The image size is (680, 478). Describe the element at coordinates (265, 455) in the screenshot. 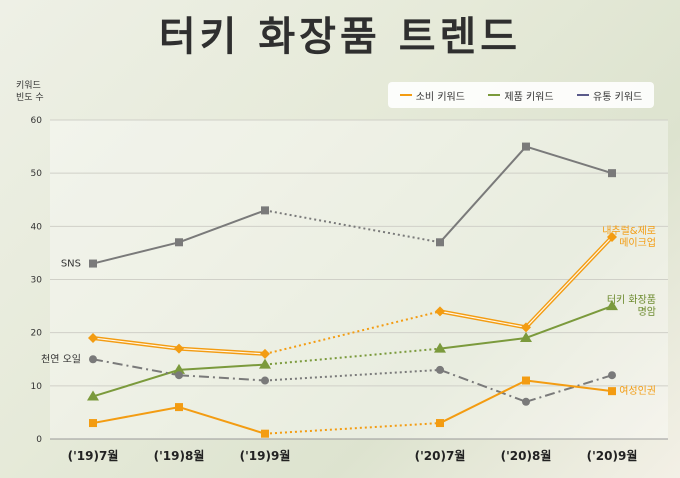

I see `x-tick-label: ('19)9월` at that location.